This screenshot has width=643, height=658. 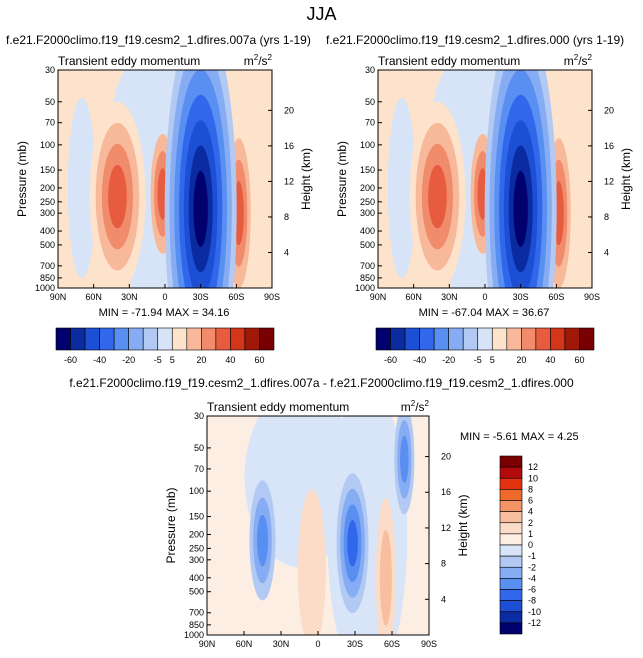 I want to click on y-tick-label: 50, so click(x=50, y=102).